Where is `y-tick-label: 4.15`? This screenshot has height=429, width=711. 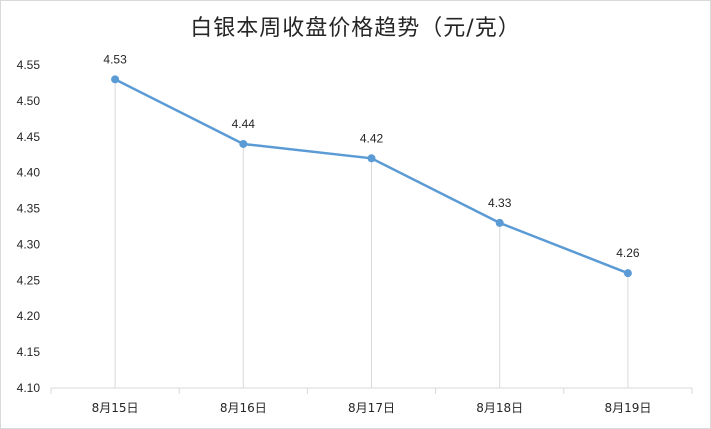
y-tick-label: 4.15 is located at coordinates (29, 352).